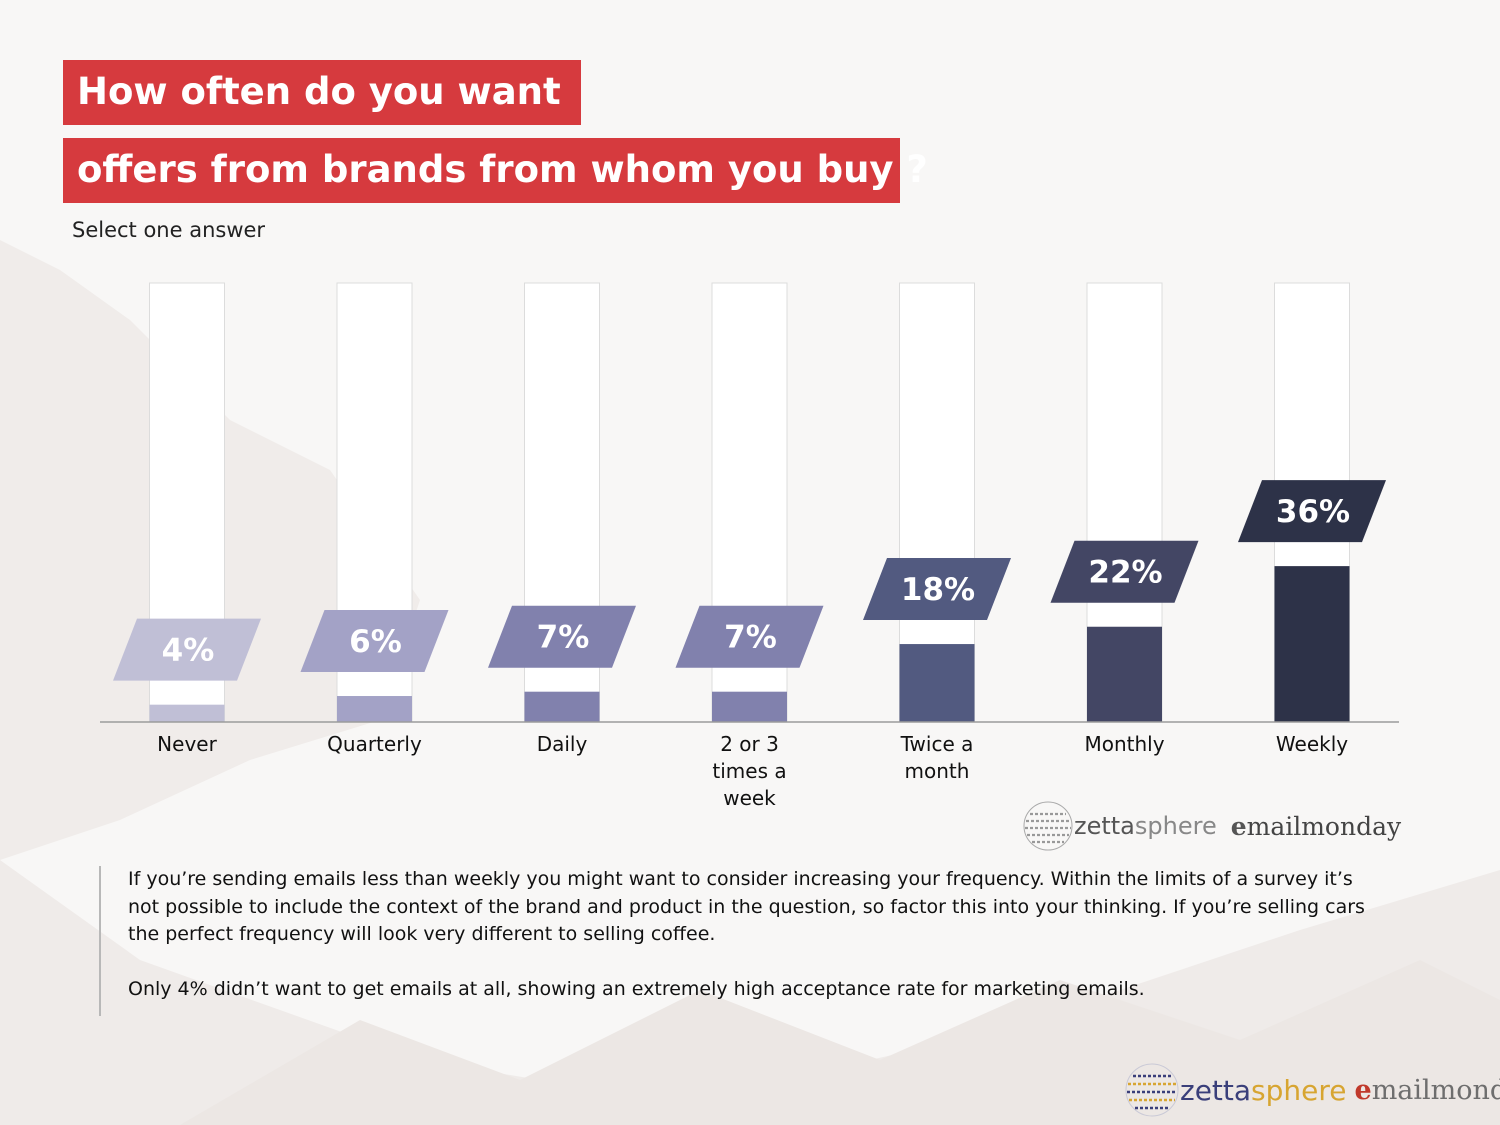 The image size is (1500, 1125). Describe the element at coordinates (322, 92) in the screenshot. I see `chart-title-line-1: How often do you want` at that location.